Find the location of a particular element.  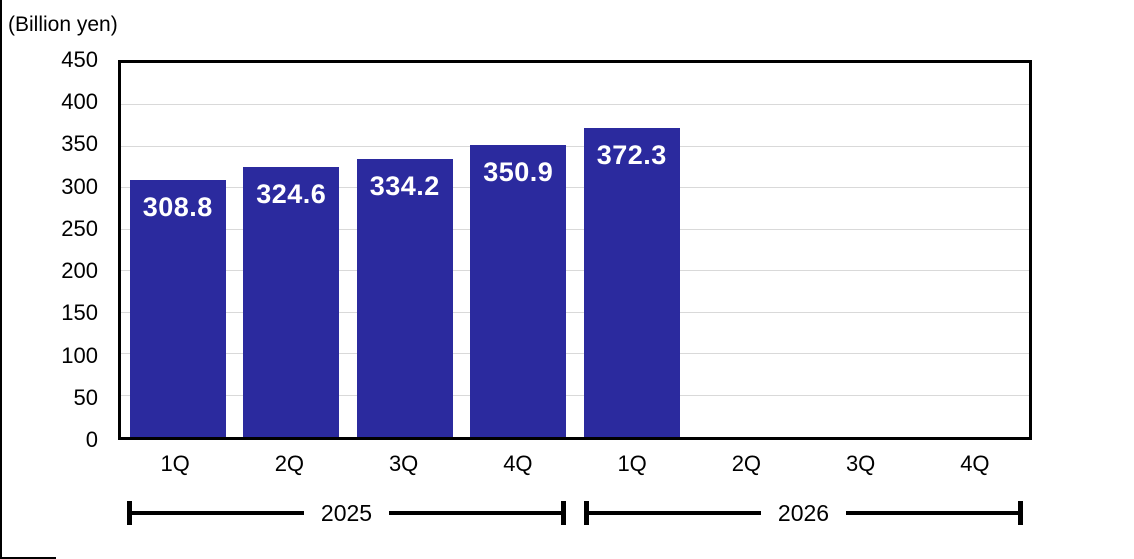

bar: 372.3 is located at coordinates (631, 282).